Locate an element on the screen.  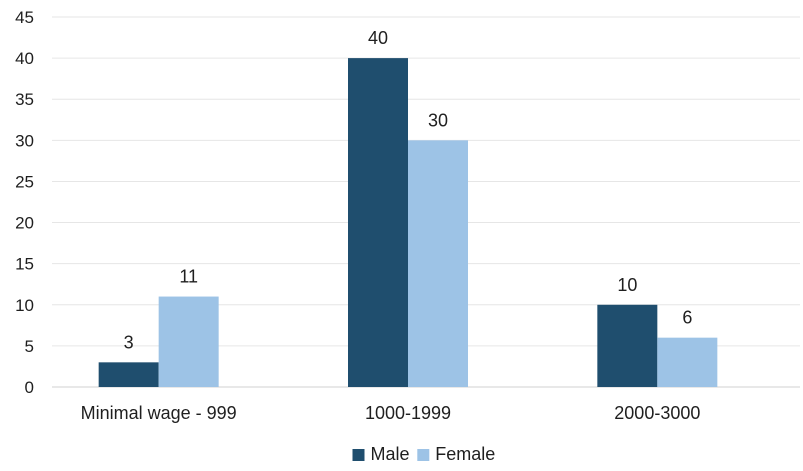
y-axis-ticks: 0 5 10 15 20 25 30 35 40 45 is located at coordinates (24, 202).